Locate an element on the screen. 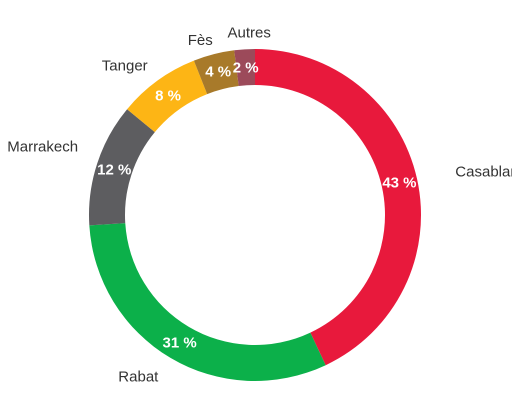  slice-marrakech is located at coordinates (121, 167).